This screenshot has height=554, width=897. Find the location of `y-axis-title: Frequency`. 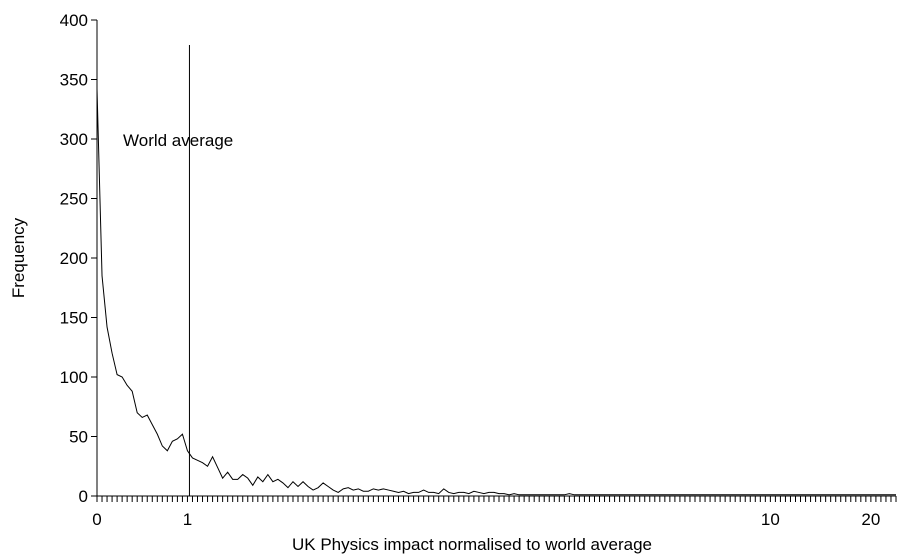

y-axis-title: Frequency is located at coordinates (18, 257).